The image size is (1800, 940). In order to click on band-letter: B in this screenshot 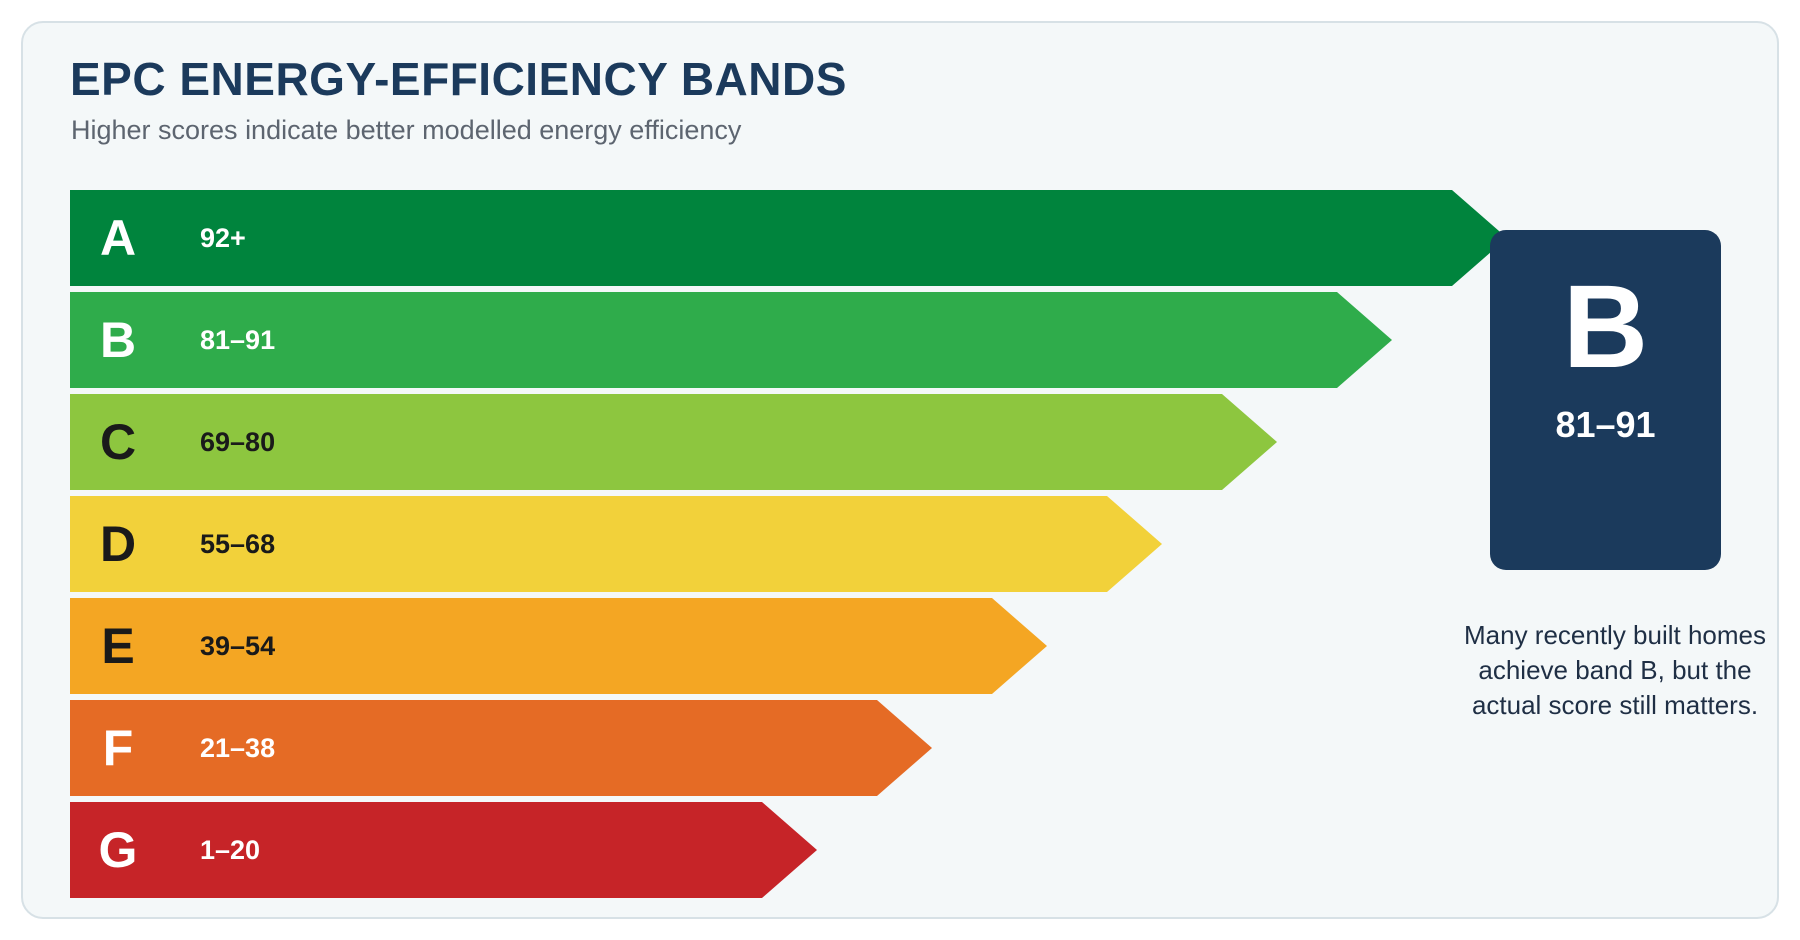, I will do `click(118, 340)`.